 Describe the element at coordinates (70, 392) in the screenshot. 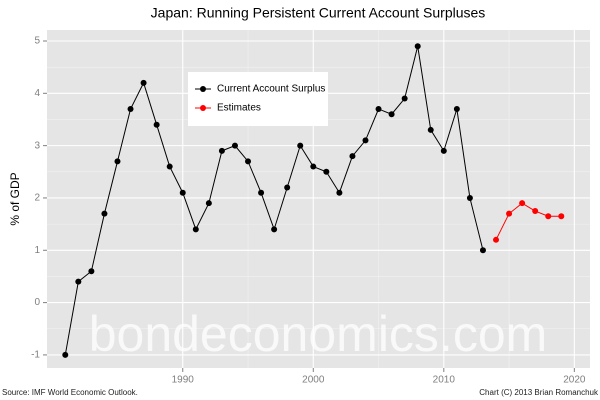

I see `source-note: Source: IMF World Economic Outlook.` at that location.